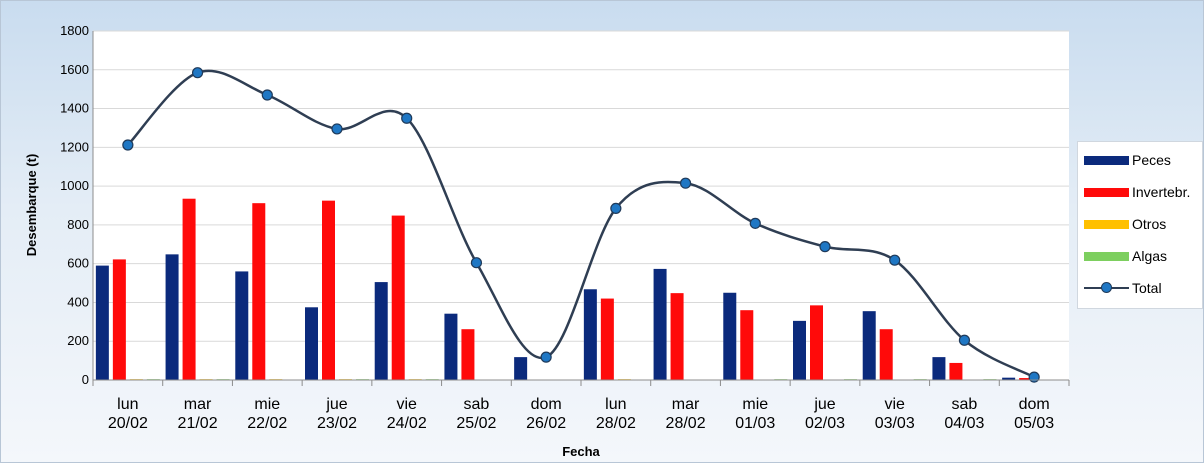 Image resolution: width=1204 pixels, height=463 pixels. What do you see at coordinates (74, 185) in the screenshot?
I see `y-tick-label: 1000` at bounding box center [74, 185].